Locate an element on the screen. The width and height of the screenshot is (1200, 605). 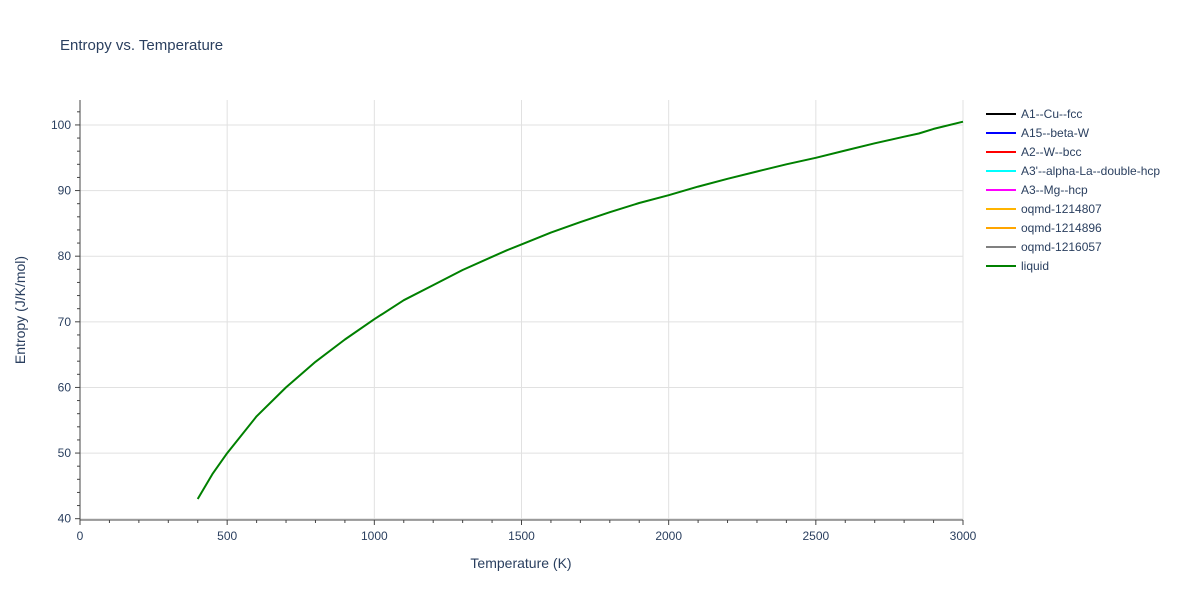
y-tick-label: 70 is located at coordinates (65, 322).